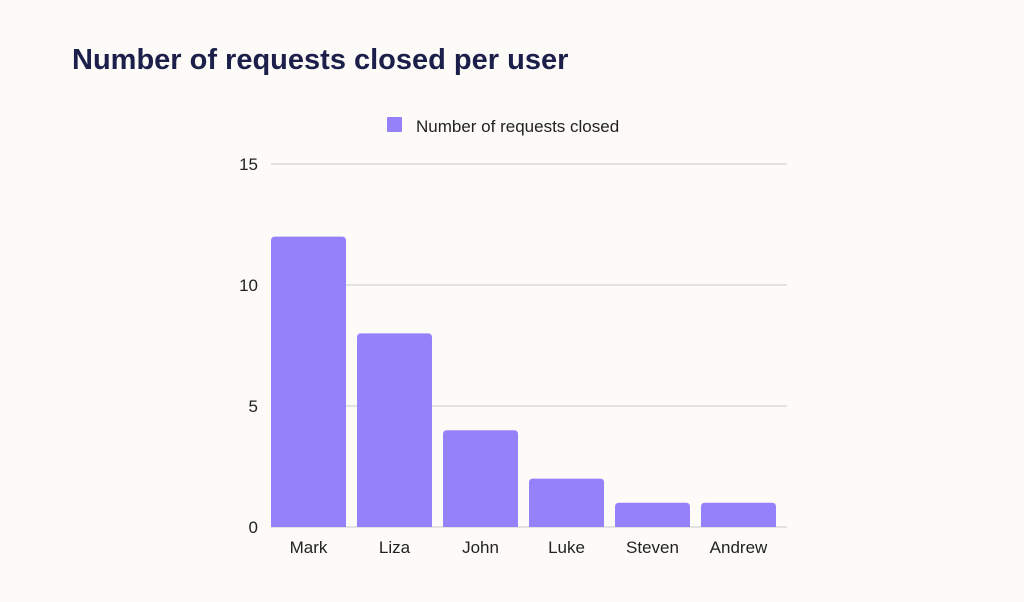  What do you see at coordinates (566, 547) in the screenshot?
I see `x-tick-label: Luke` at bounding box center [566, 547].